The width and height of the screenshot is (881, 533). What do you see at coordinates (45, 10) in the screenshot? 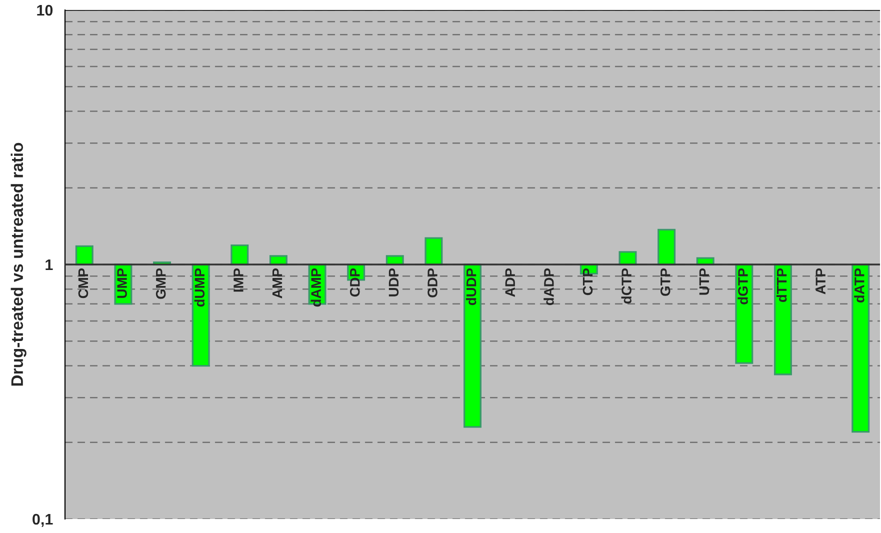
I see `y-tick-label: 10` at bounding box center [45, 10].